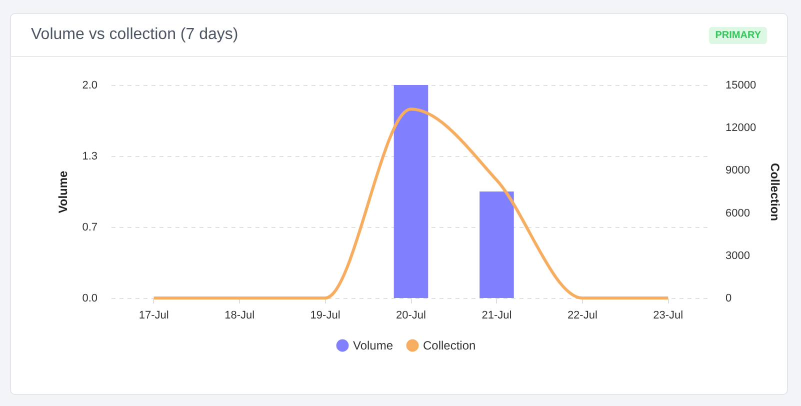  I want to click on x-tick-label: 17-Jul, so click(153, 316).